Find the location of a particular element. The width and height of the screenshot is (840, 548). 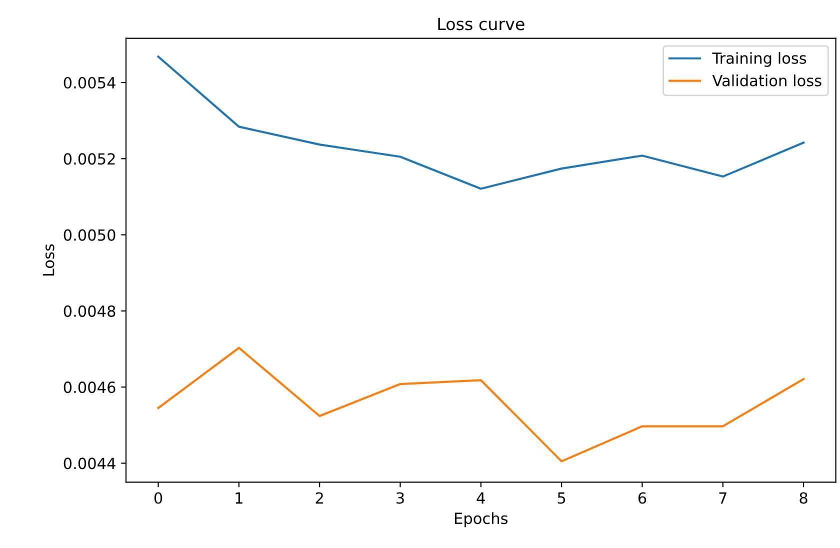

legend-label: Validation loss is located at coordinates (767, 80).